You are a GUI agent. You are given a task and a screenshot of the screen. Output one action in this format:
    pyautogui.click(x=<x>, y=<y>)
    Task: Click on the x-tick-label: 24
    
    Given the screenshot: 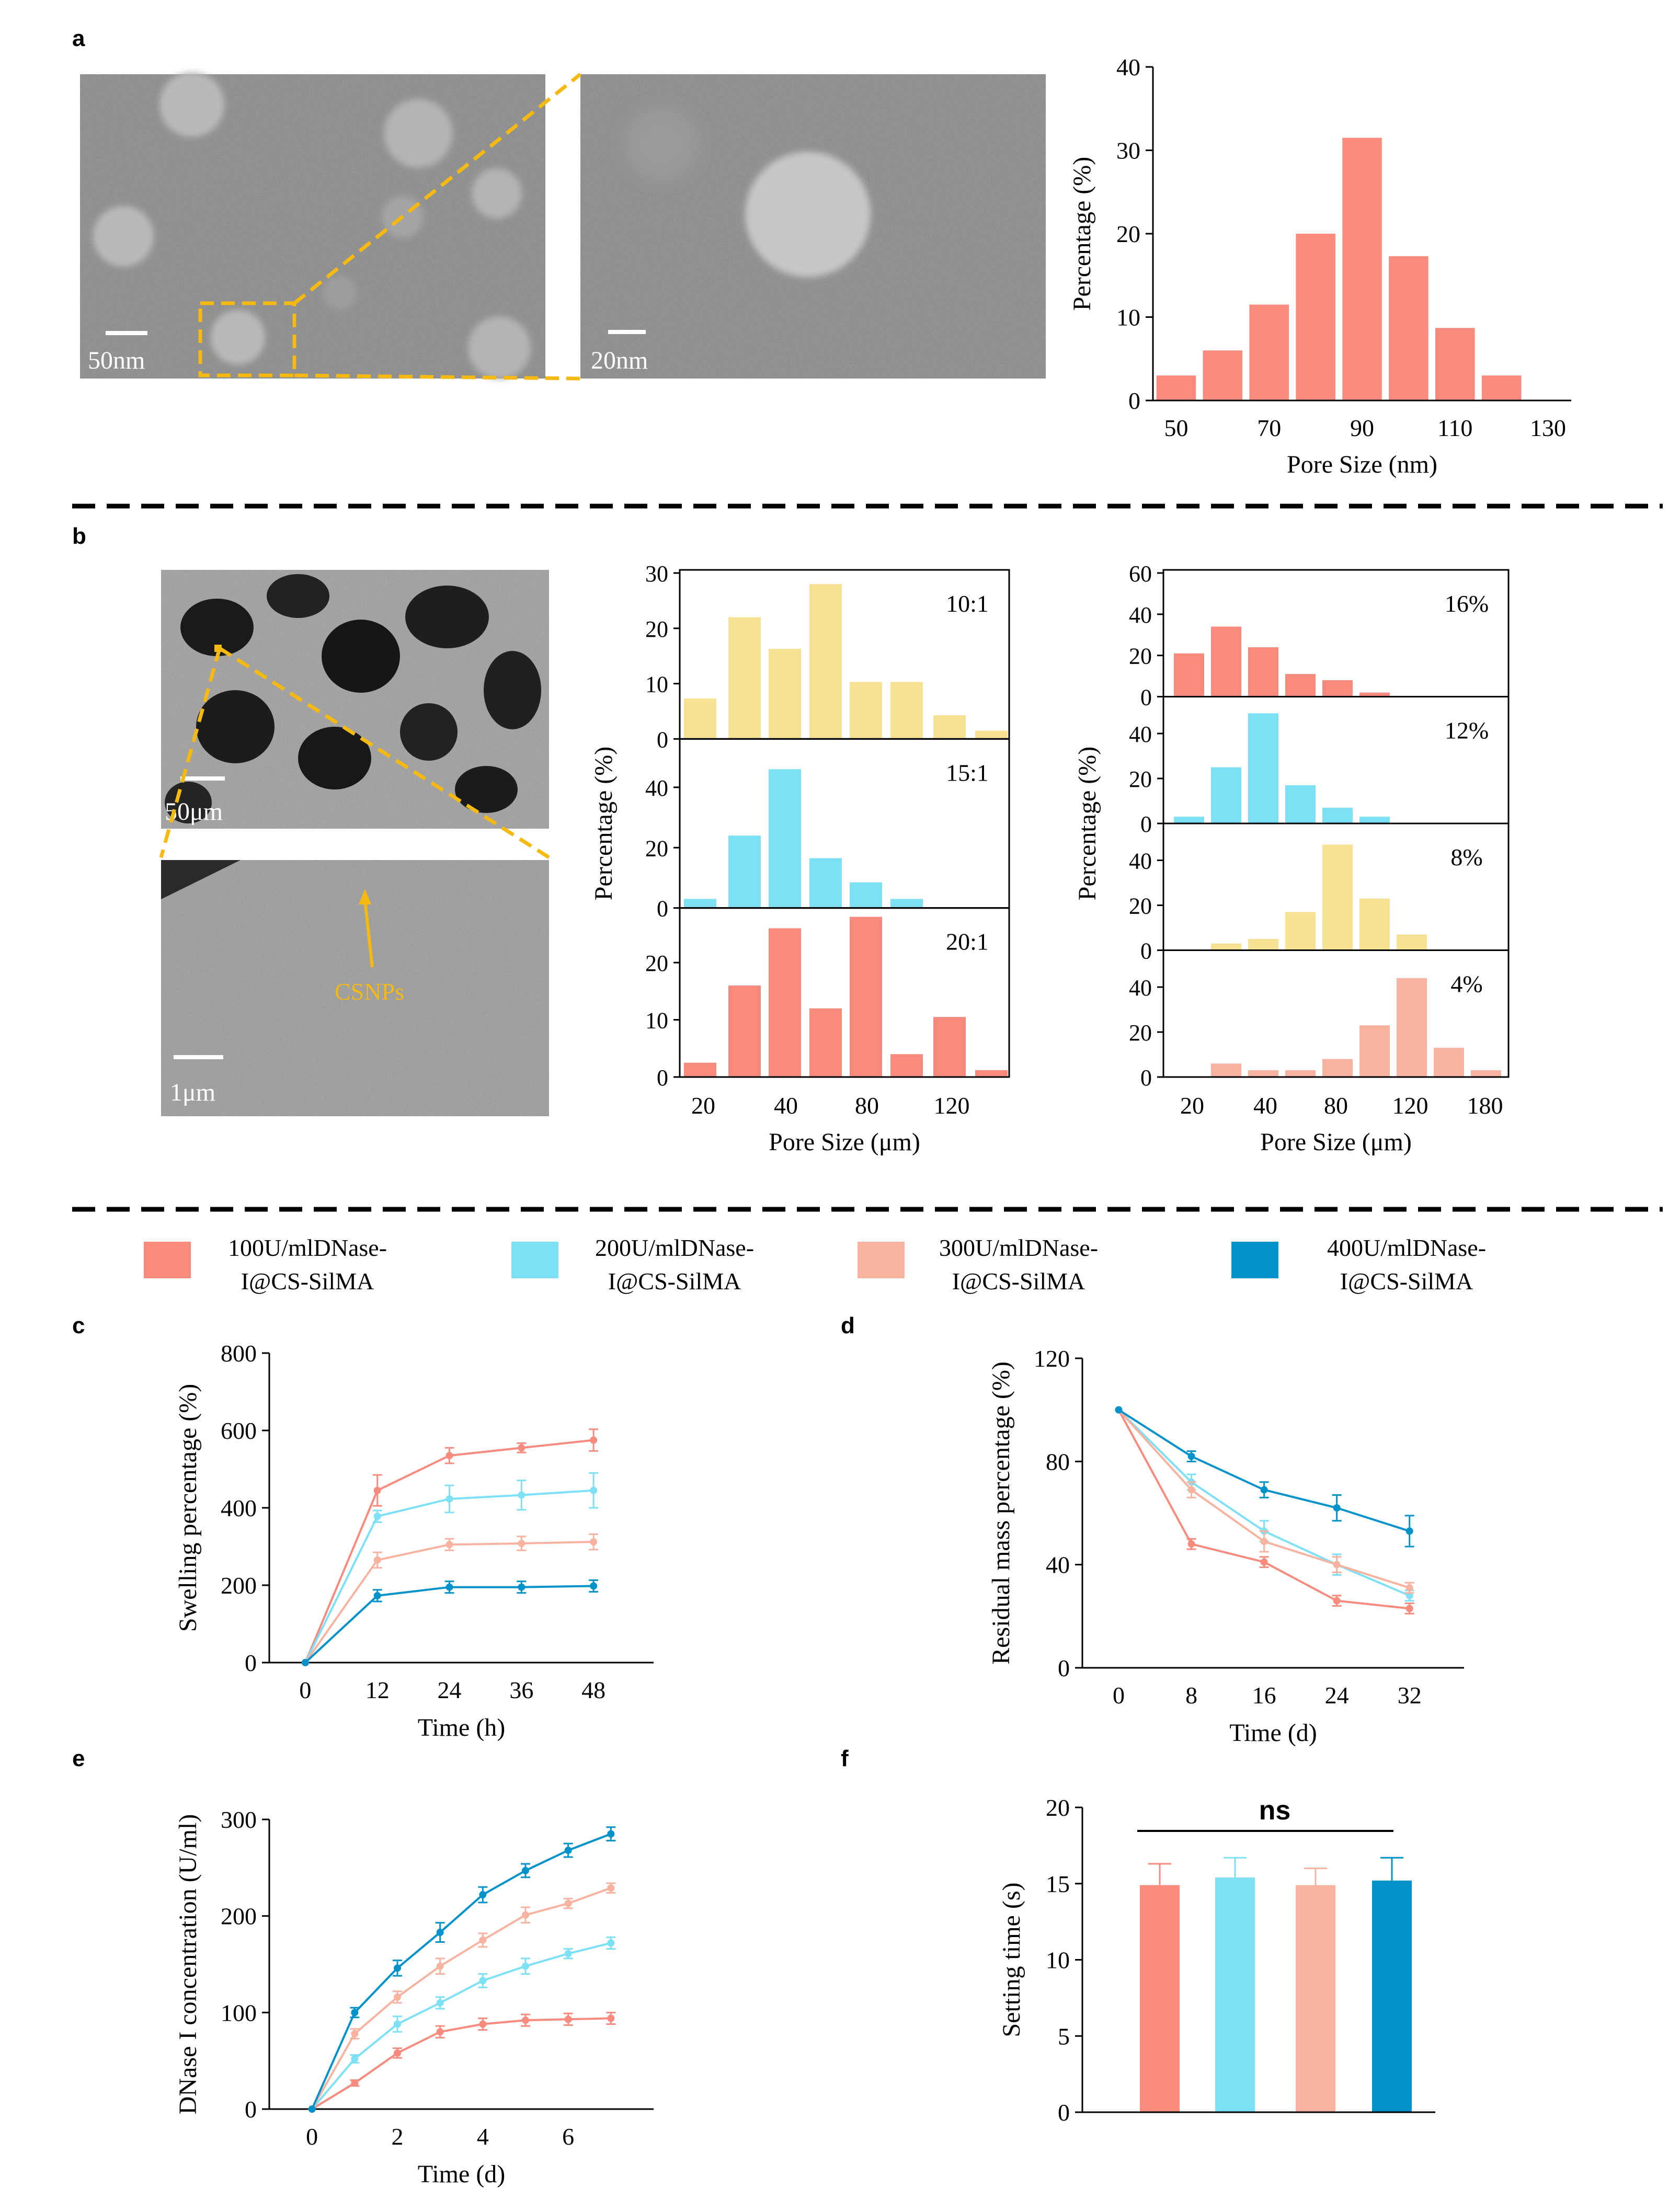 What is the action you would take?
    pyautogui.click(x=1337, y=1695)
    